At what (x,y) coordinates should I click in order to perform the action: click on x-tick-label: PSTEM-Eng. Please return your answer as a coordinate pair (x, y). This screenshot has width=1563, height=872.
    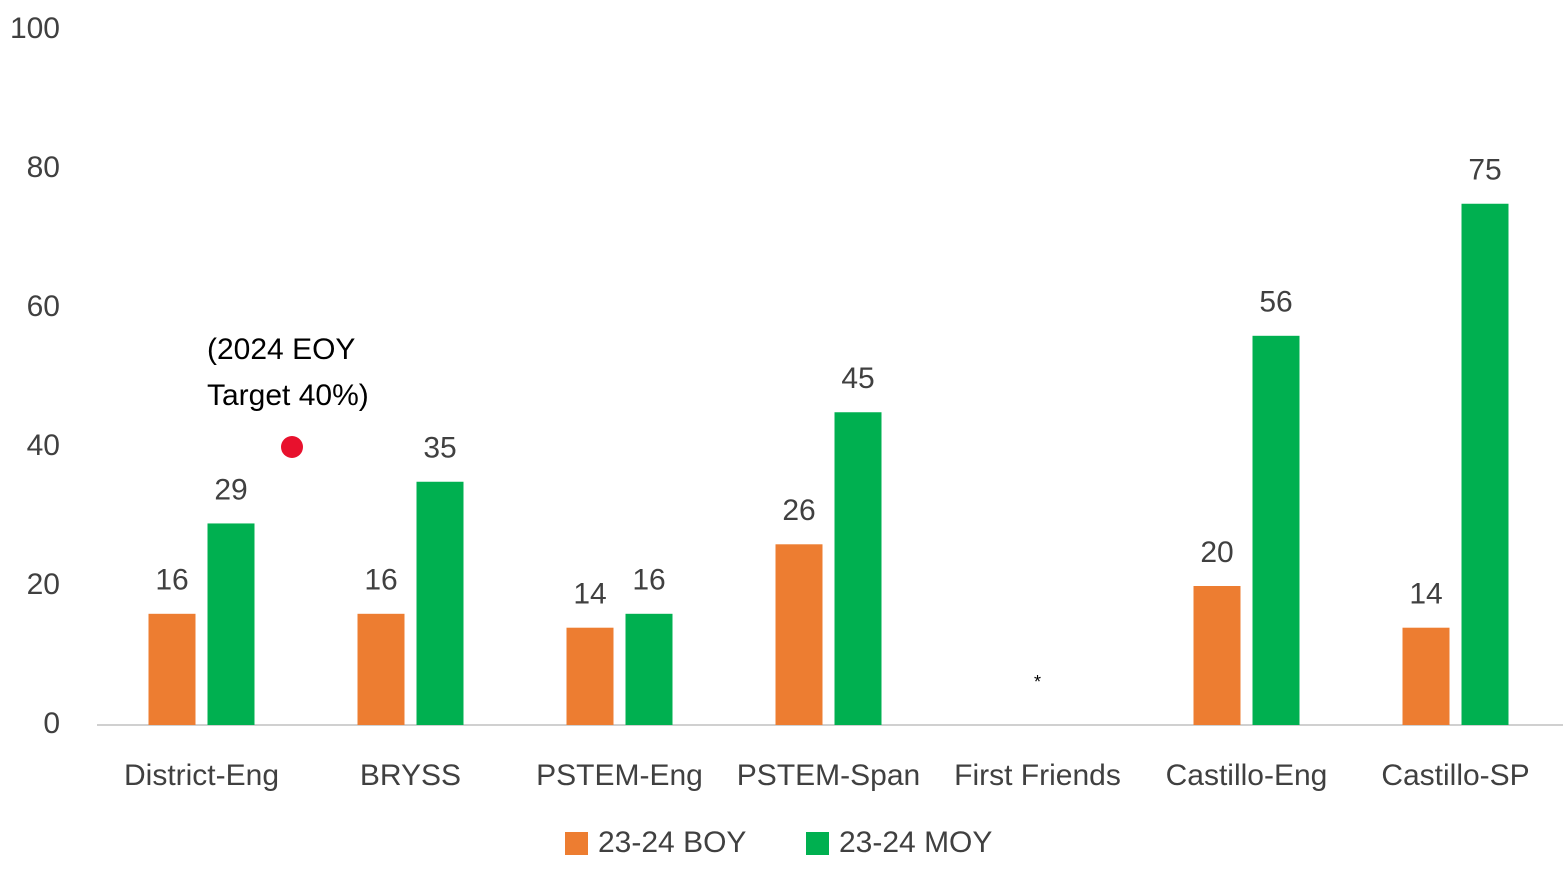
    Looking at the image, I should click on (619, 775).